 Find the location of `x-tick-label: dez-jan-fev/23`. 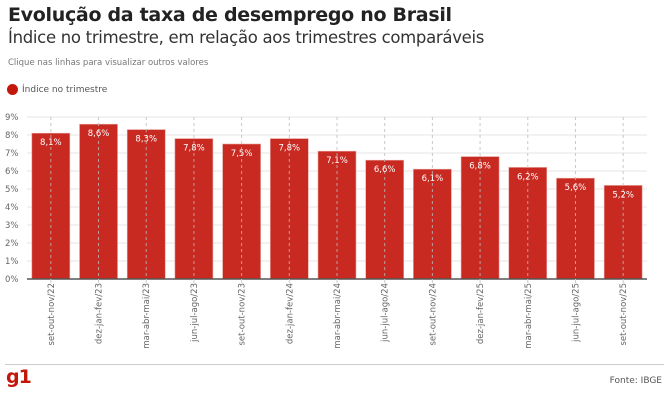

x-tick-label: dez-jan-fev/23 is located at coordinates (100, 313).